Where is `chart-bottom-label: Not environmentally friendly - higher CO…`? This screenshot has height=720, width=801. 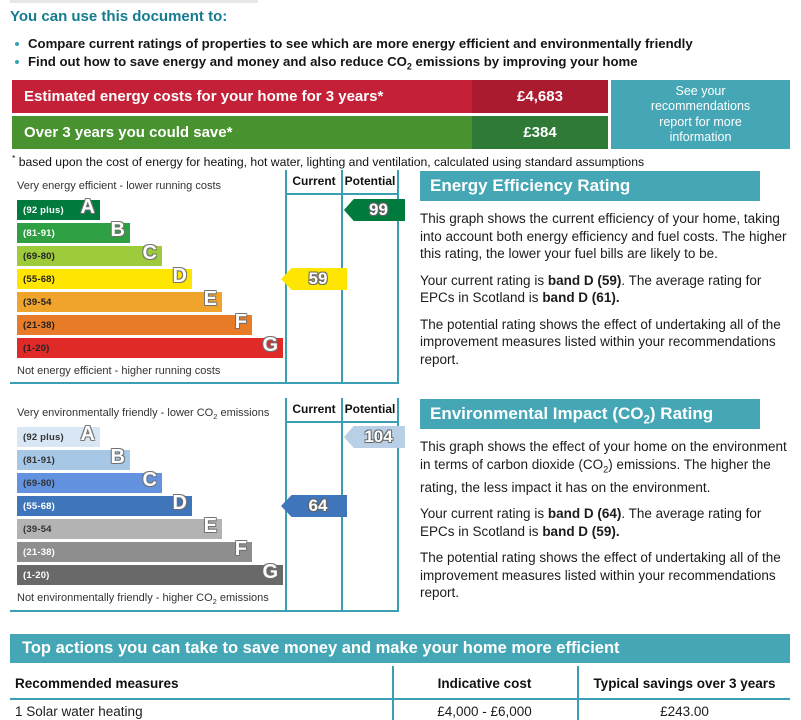
chart-bottom-label: Not environmentally friendly - higher CO… is located at coordinates (143, 599).